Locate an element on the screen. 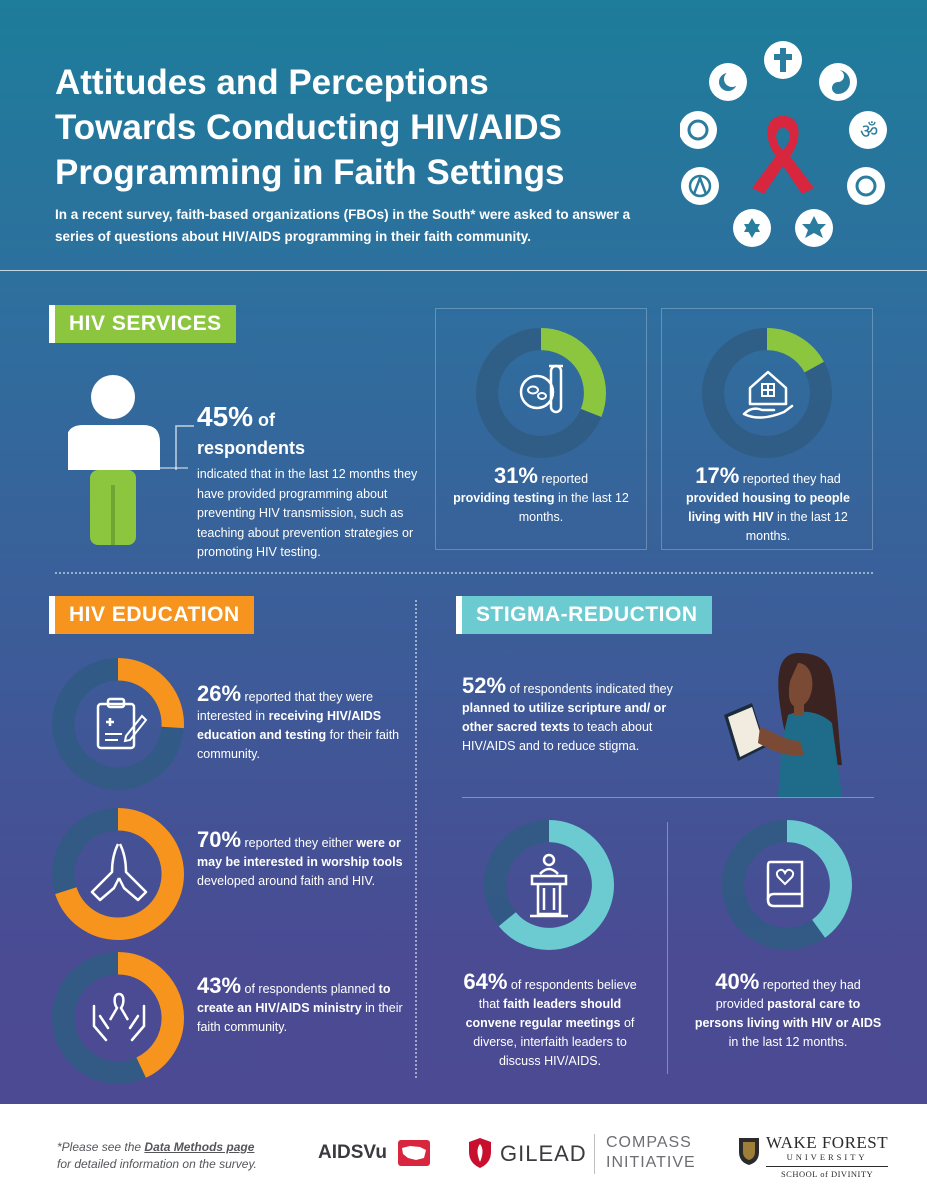 The image size is (927, 1200). wake-forest-shield-icon is located at coordinates (749, 1151).